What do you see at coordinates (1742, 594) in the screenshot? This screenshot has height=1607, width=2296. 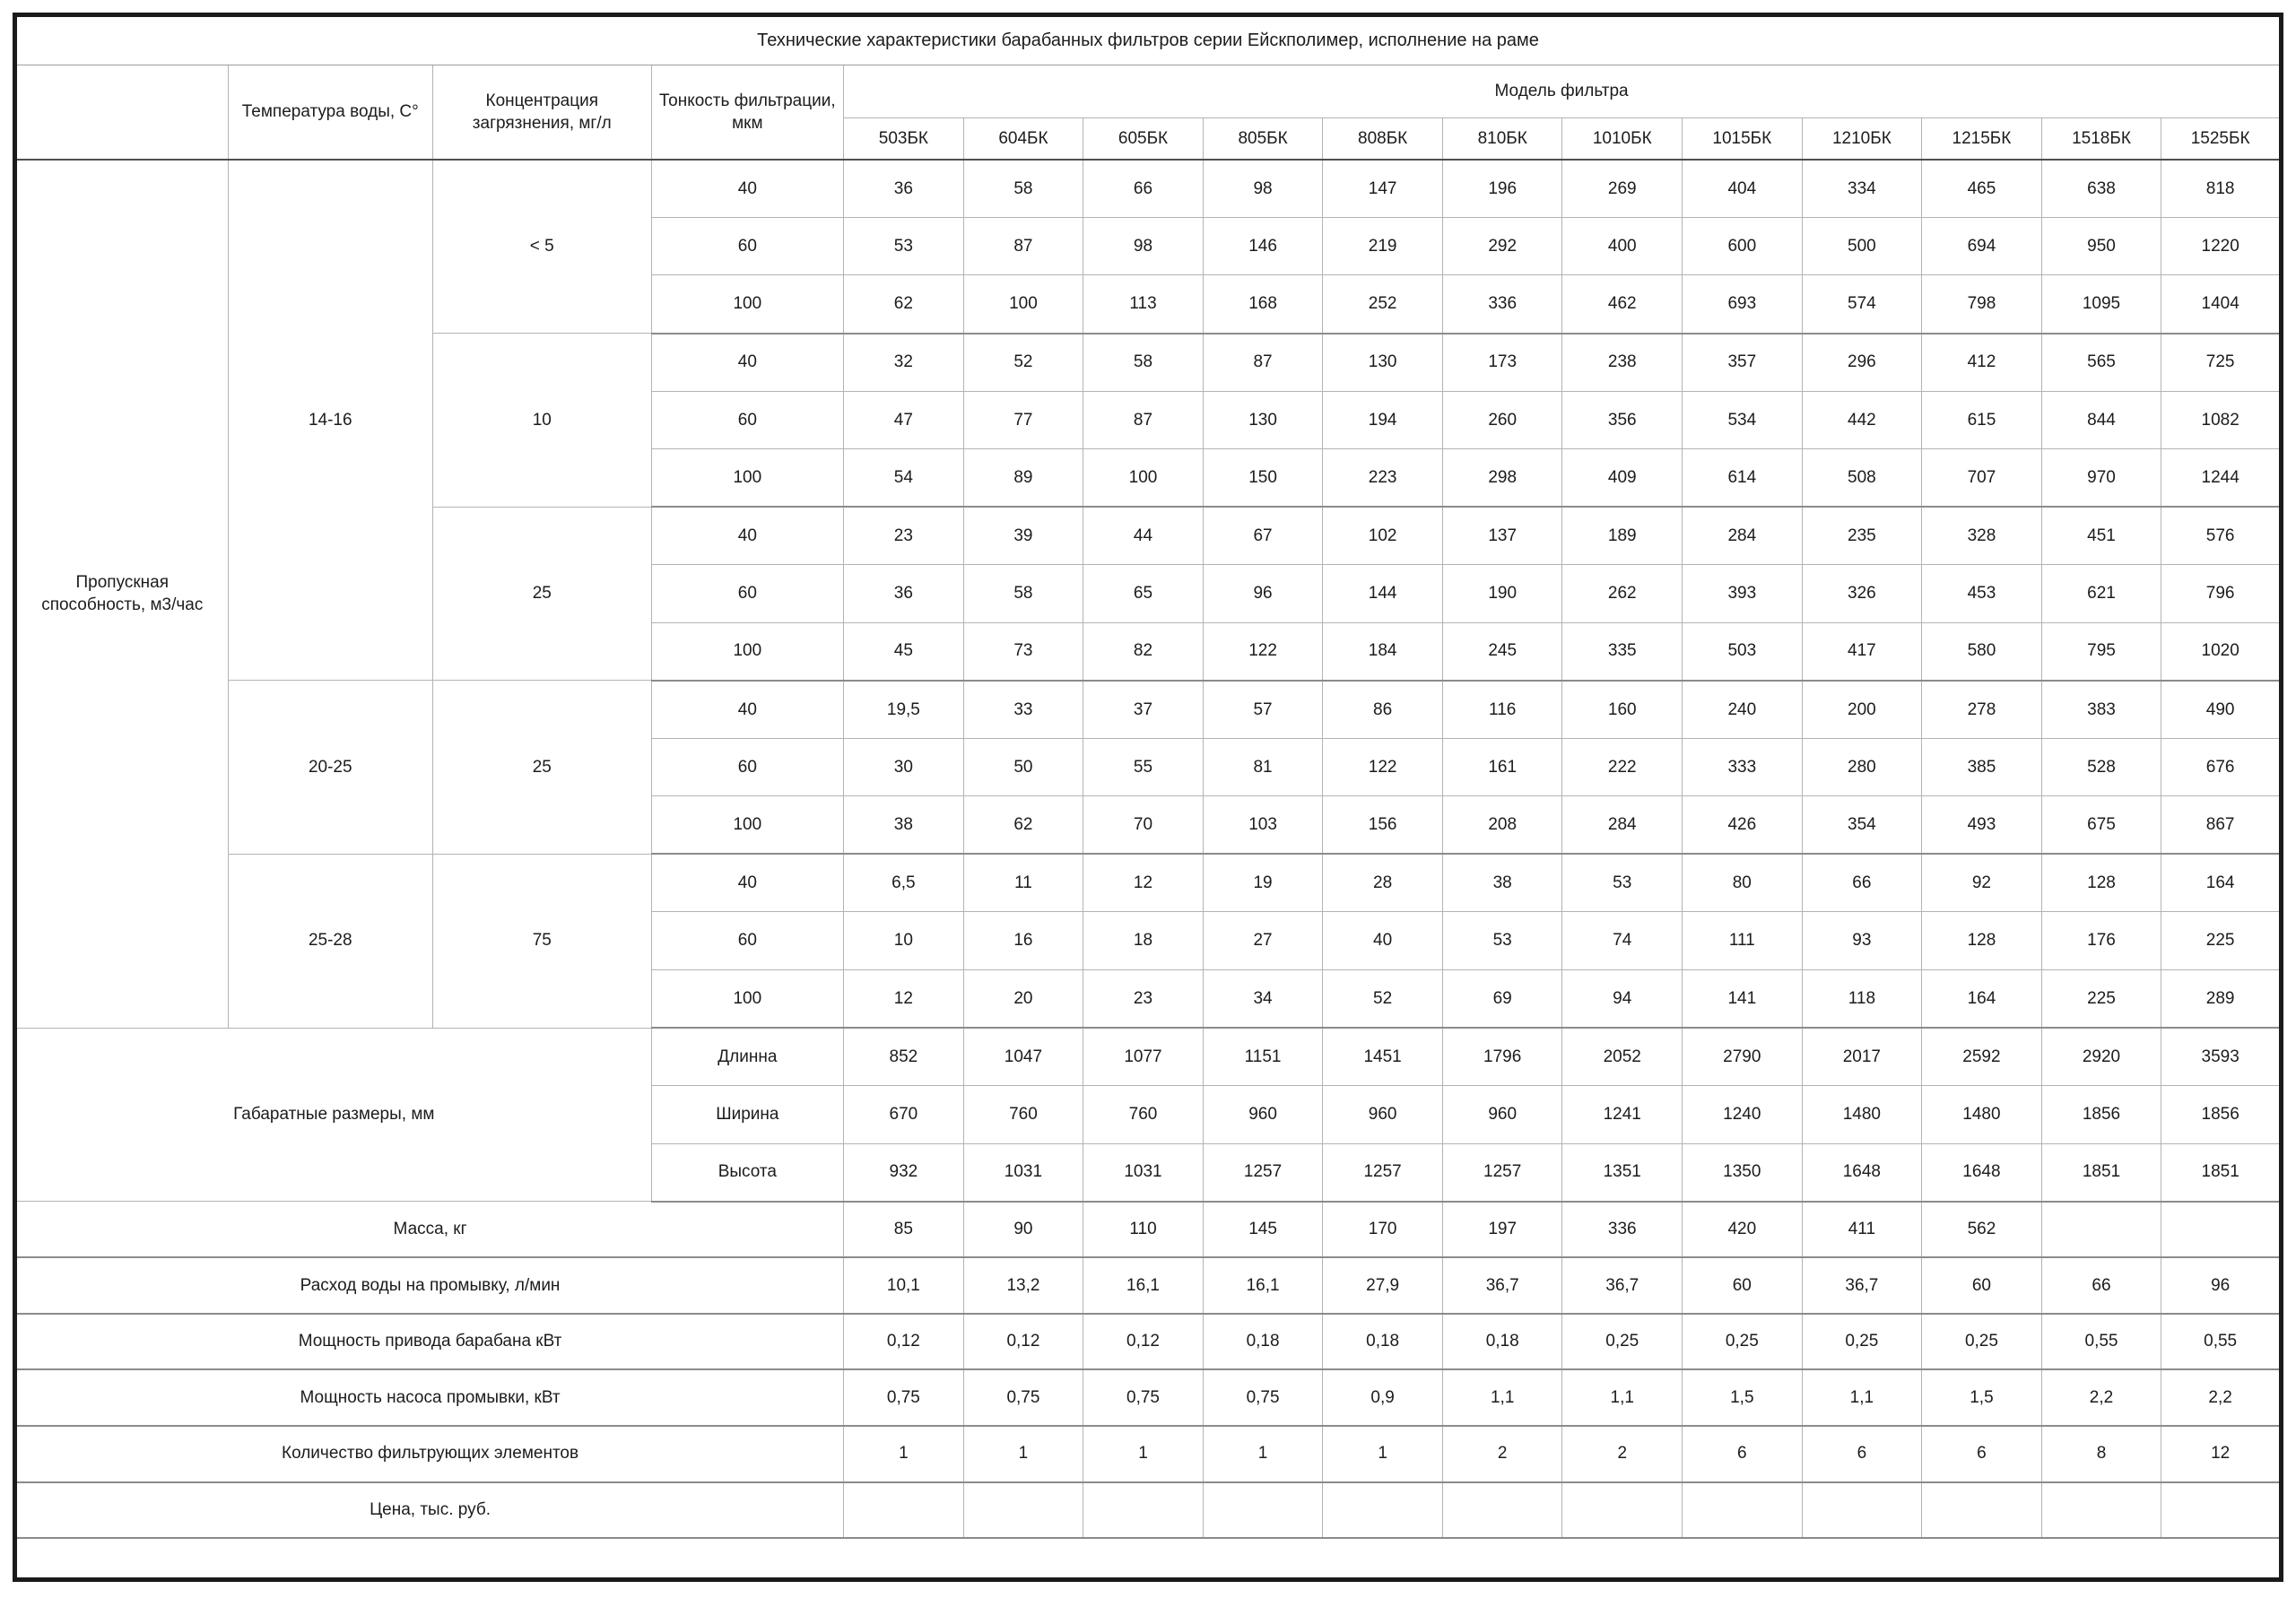 I see `throughput-value-cell: 393` at bounding box center [1742, 594].